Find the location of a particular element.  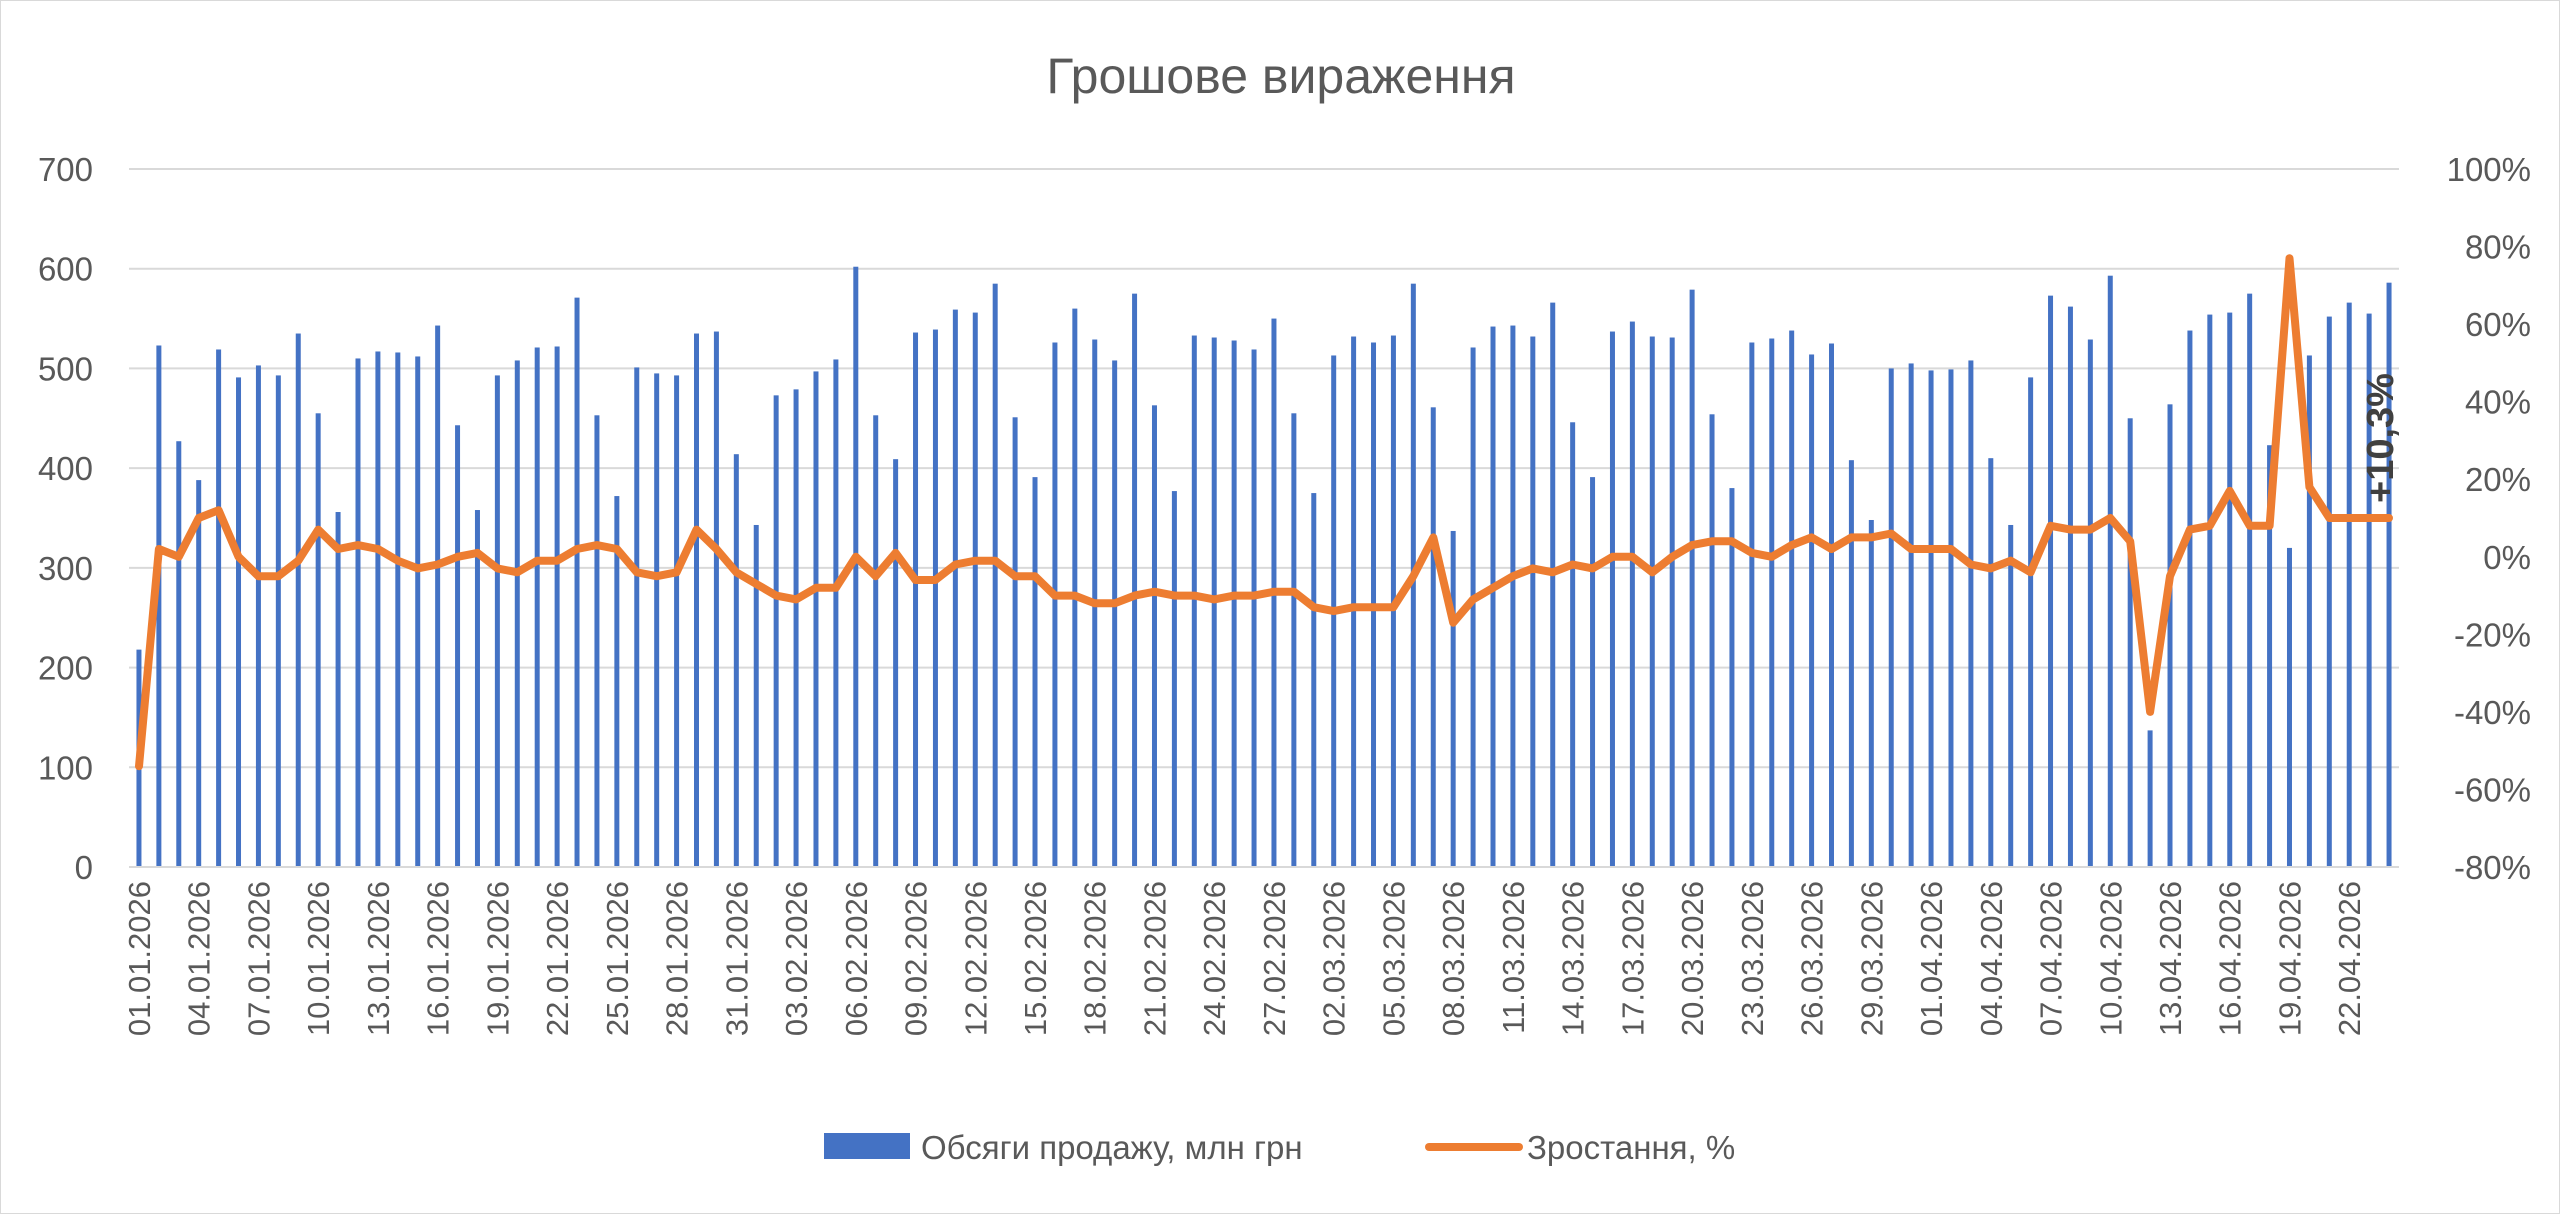

left-axis-tick-label: 0 is located at coordinates (84, 867).